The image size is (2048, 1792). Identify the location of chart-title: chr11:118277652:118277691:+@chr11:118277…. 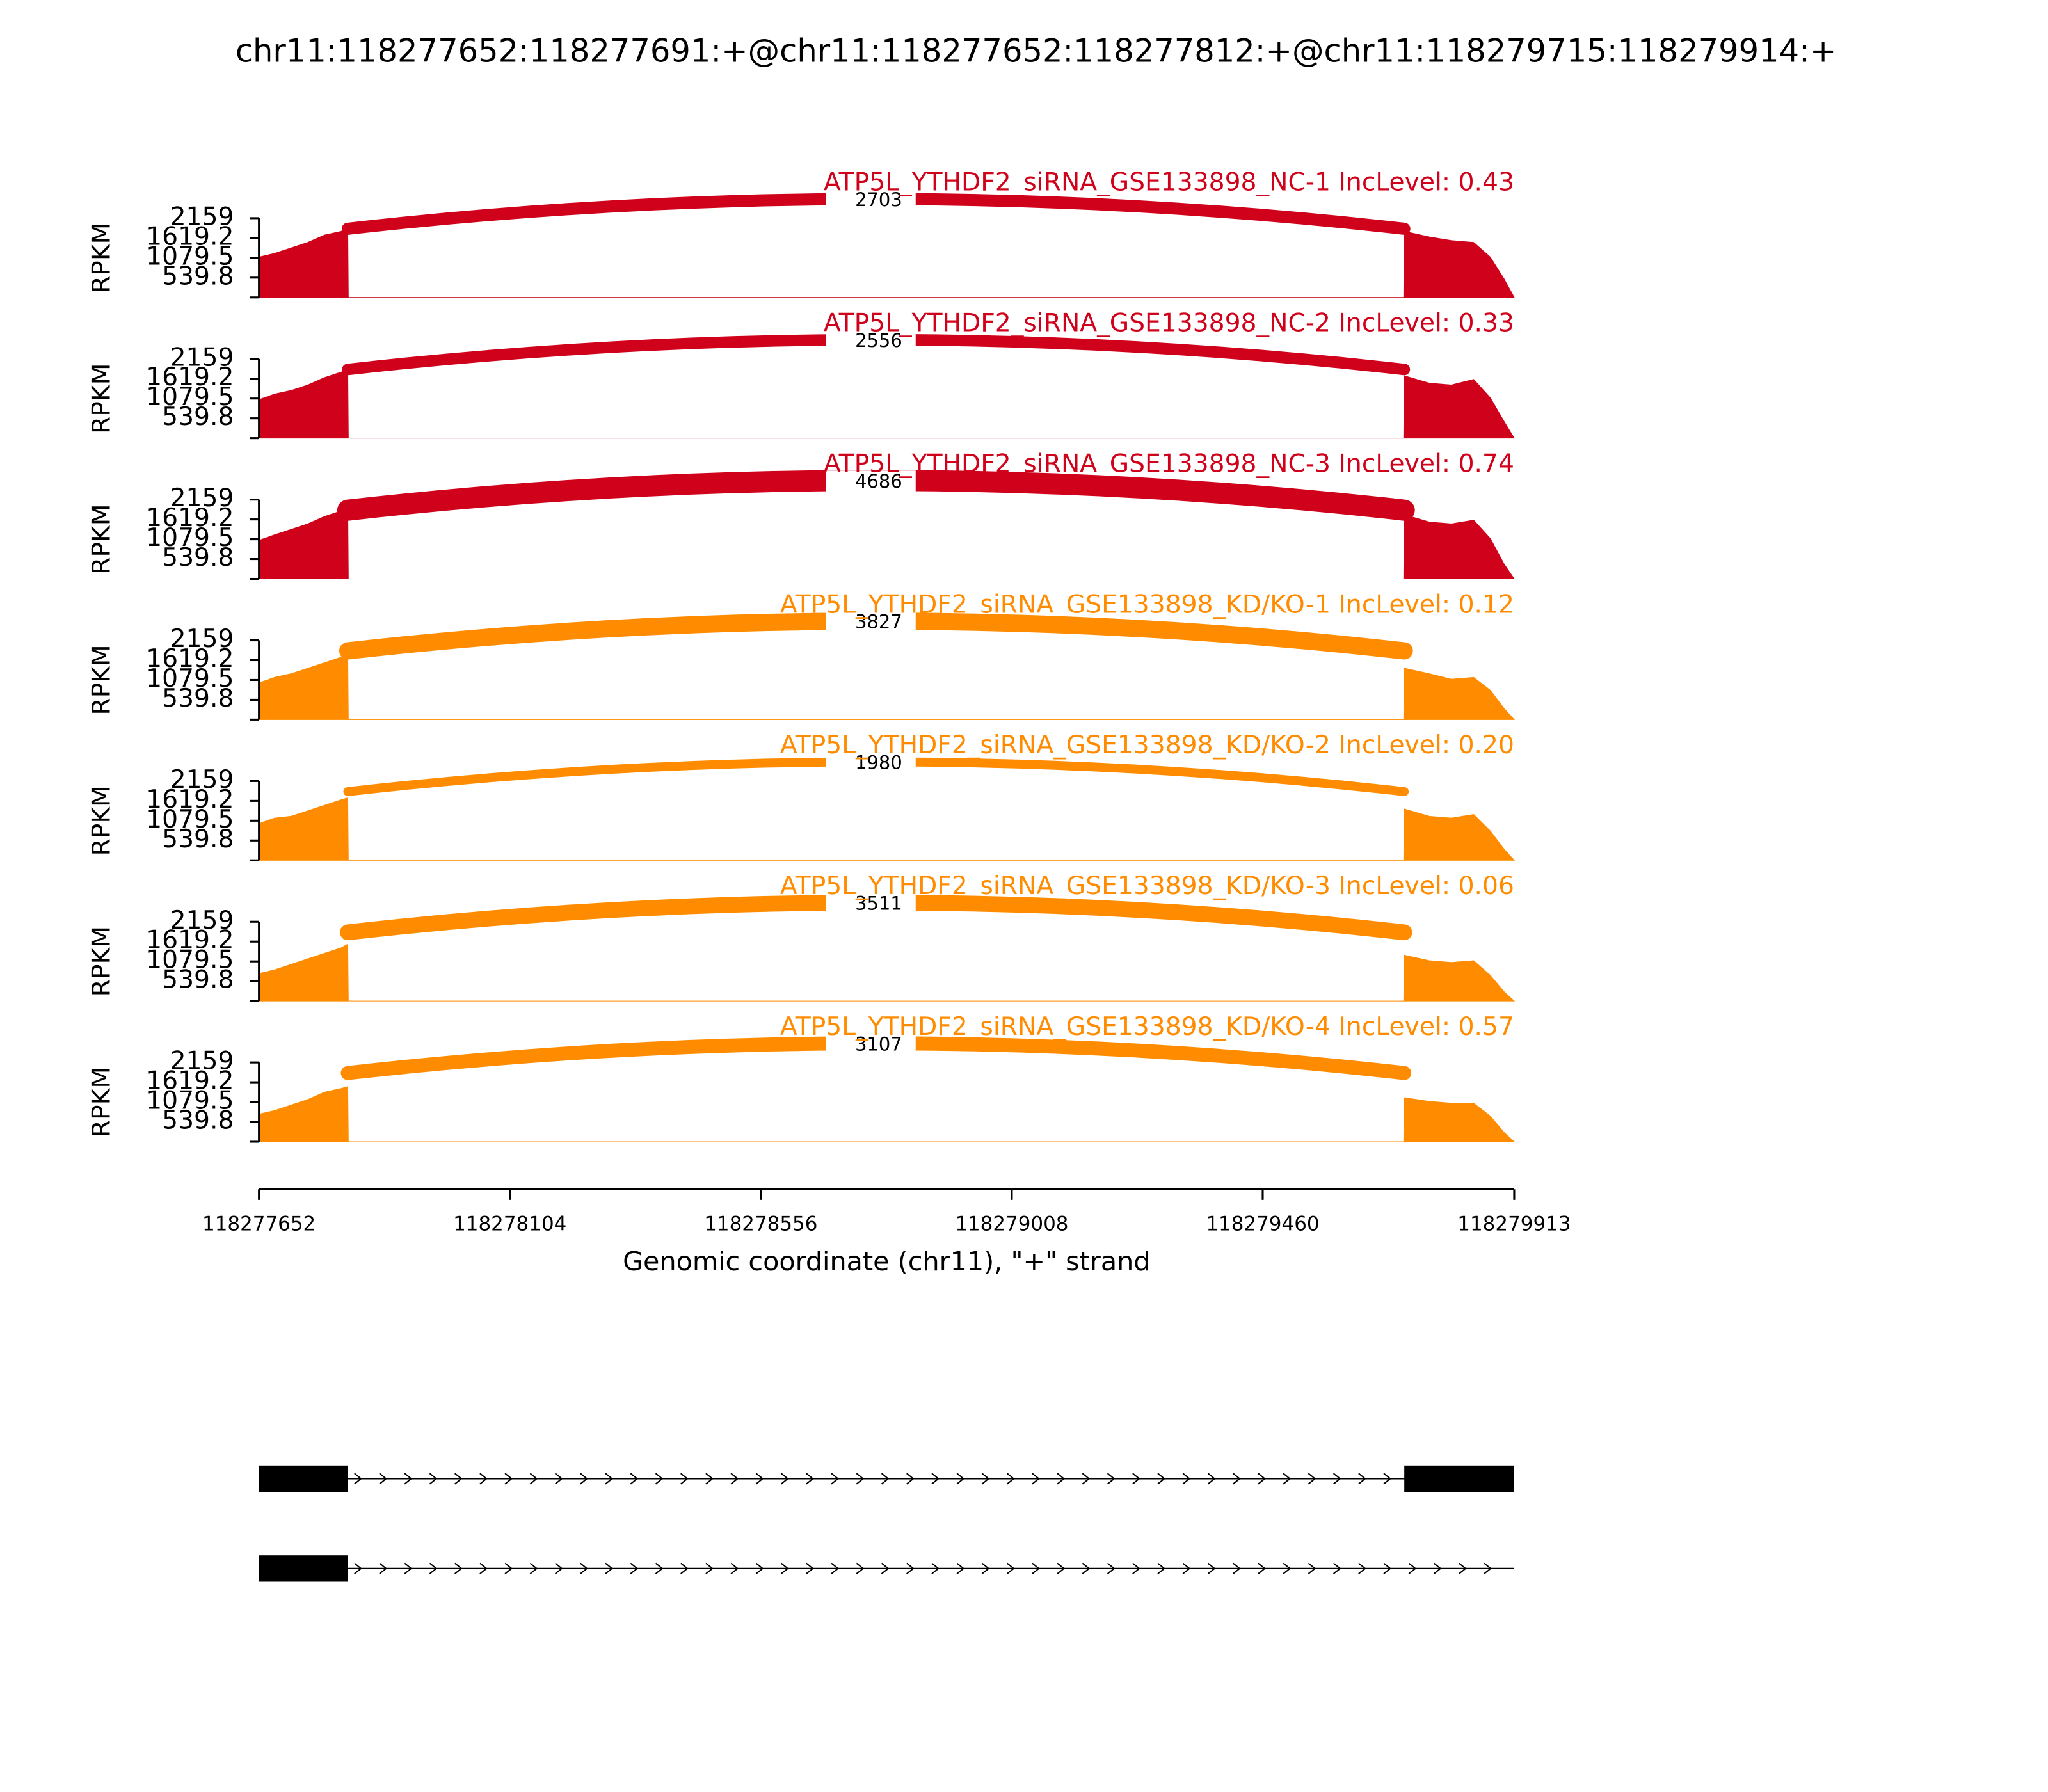
(1036, 50).